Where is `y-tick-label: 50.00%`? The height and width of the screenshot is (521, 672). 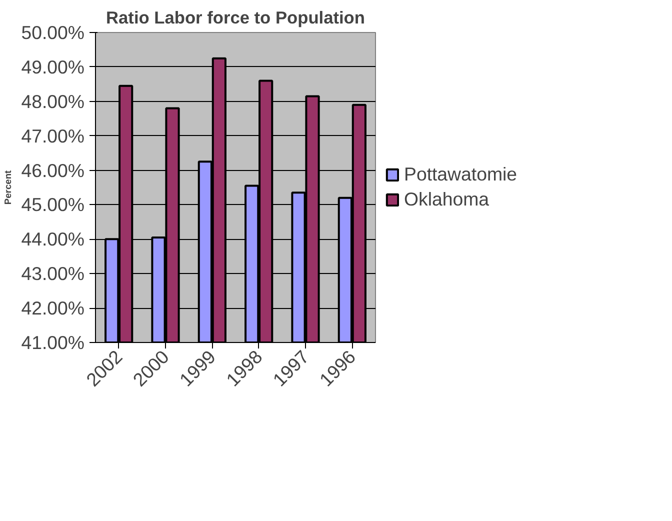 y-tick-label: 50.00% is located at coordinates (53, 32).